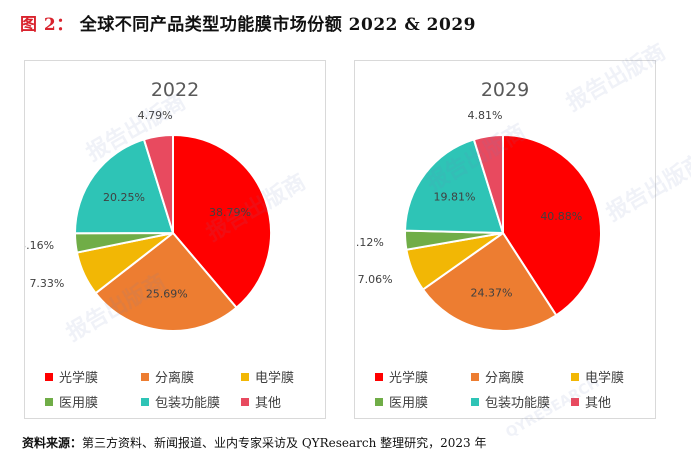 The height and width of the screenshot is (465, 691). What do you see at coordinates (46, 283) in the screenshot?
I see `data-label-3: 7.33%` at bounding box center [46, 283].